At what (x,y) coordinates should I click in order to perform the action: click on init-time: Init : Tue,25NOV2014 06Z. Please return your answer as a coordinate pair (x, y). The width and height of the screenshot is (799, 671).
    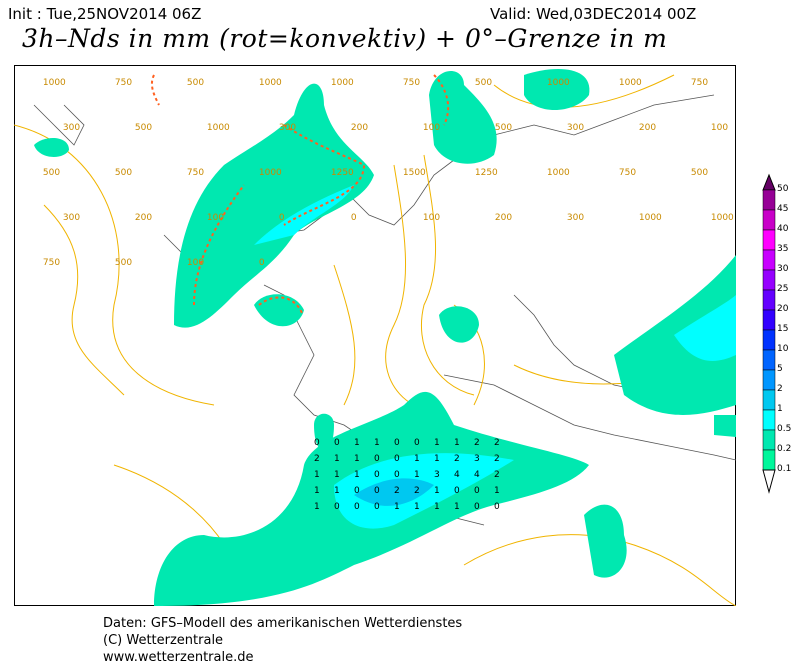
    Looking at the image, I should click on (105, 14).